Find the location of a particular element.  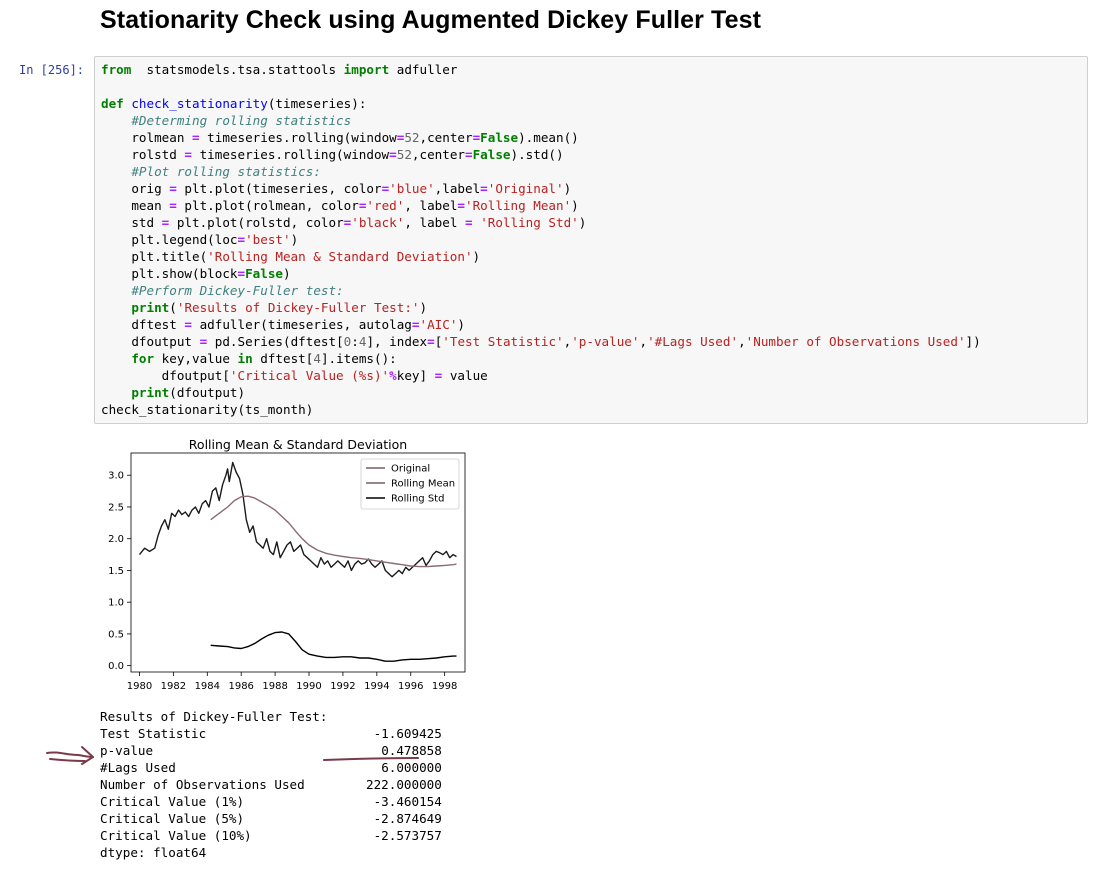

output-dtype: dtype: float64 is located at coordinates (153, 852).